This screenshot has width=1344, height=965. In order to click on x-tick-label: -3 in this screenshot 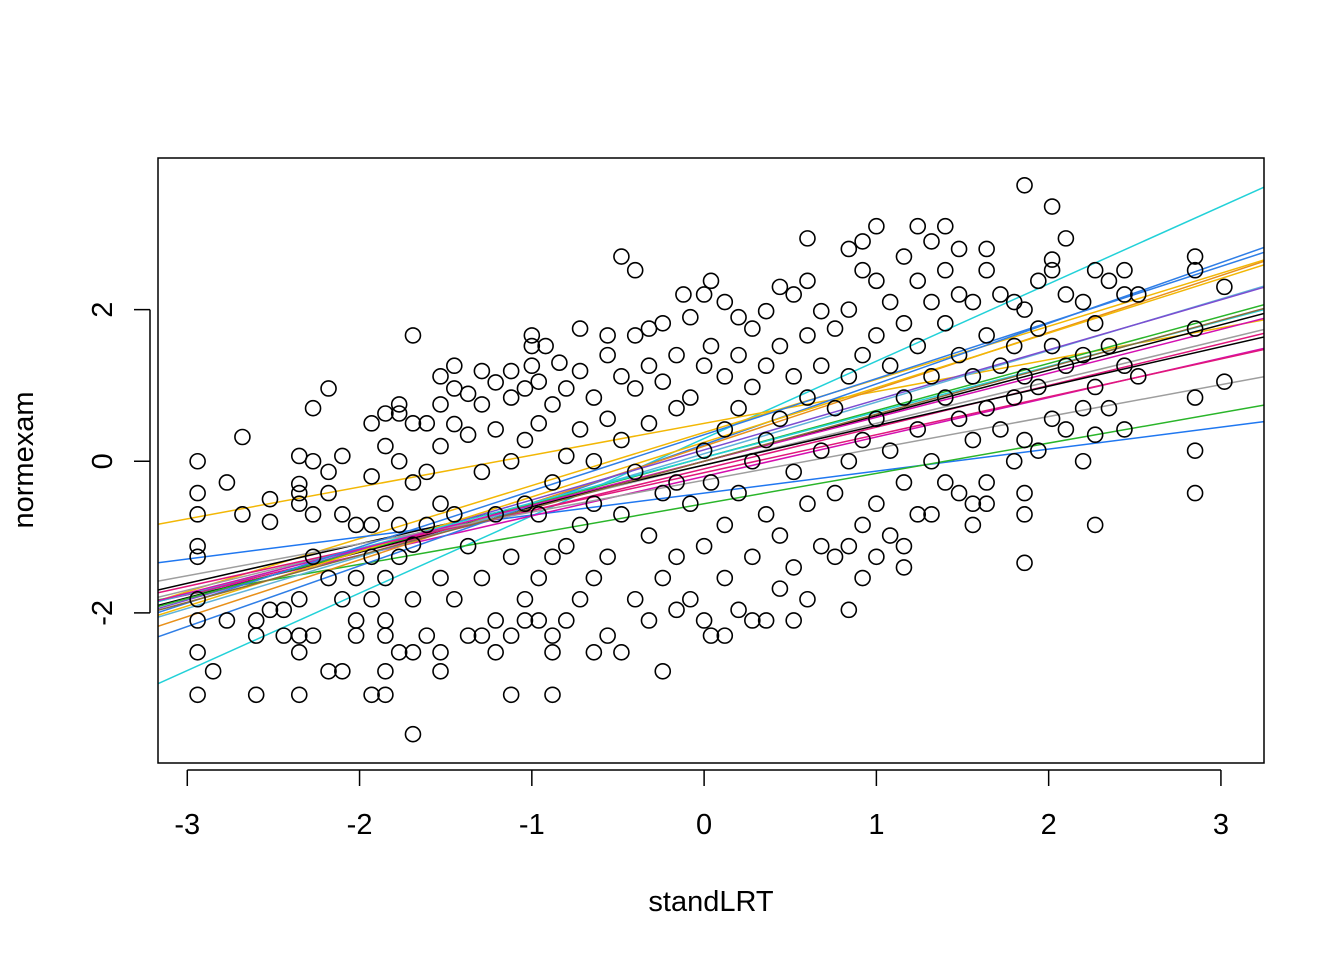, I will do `click(187, 825)`.